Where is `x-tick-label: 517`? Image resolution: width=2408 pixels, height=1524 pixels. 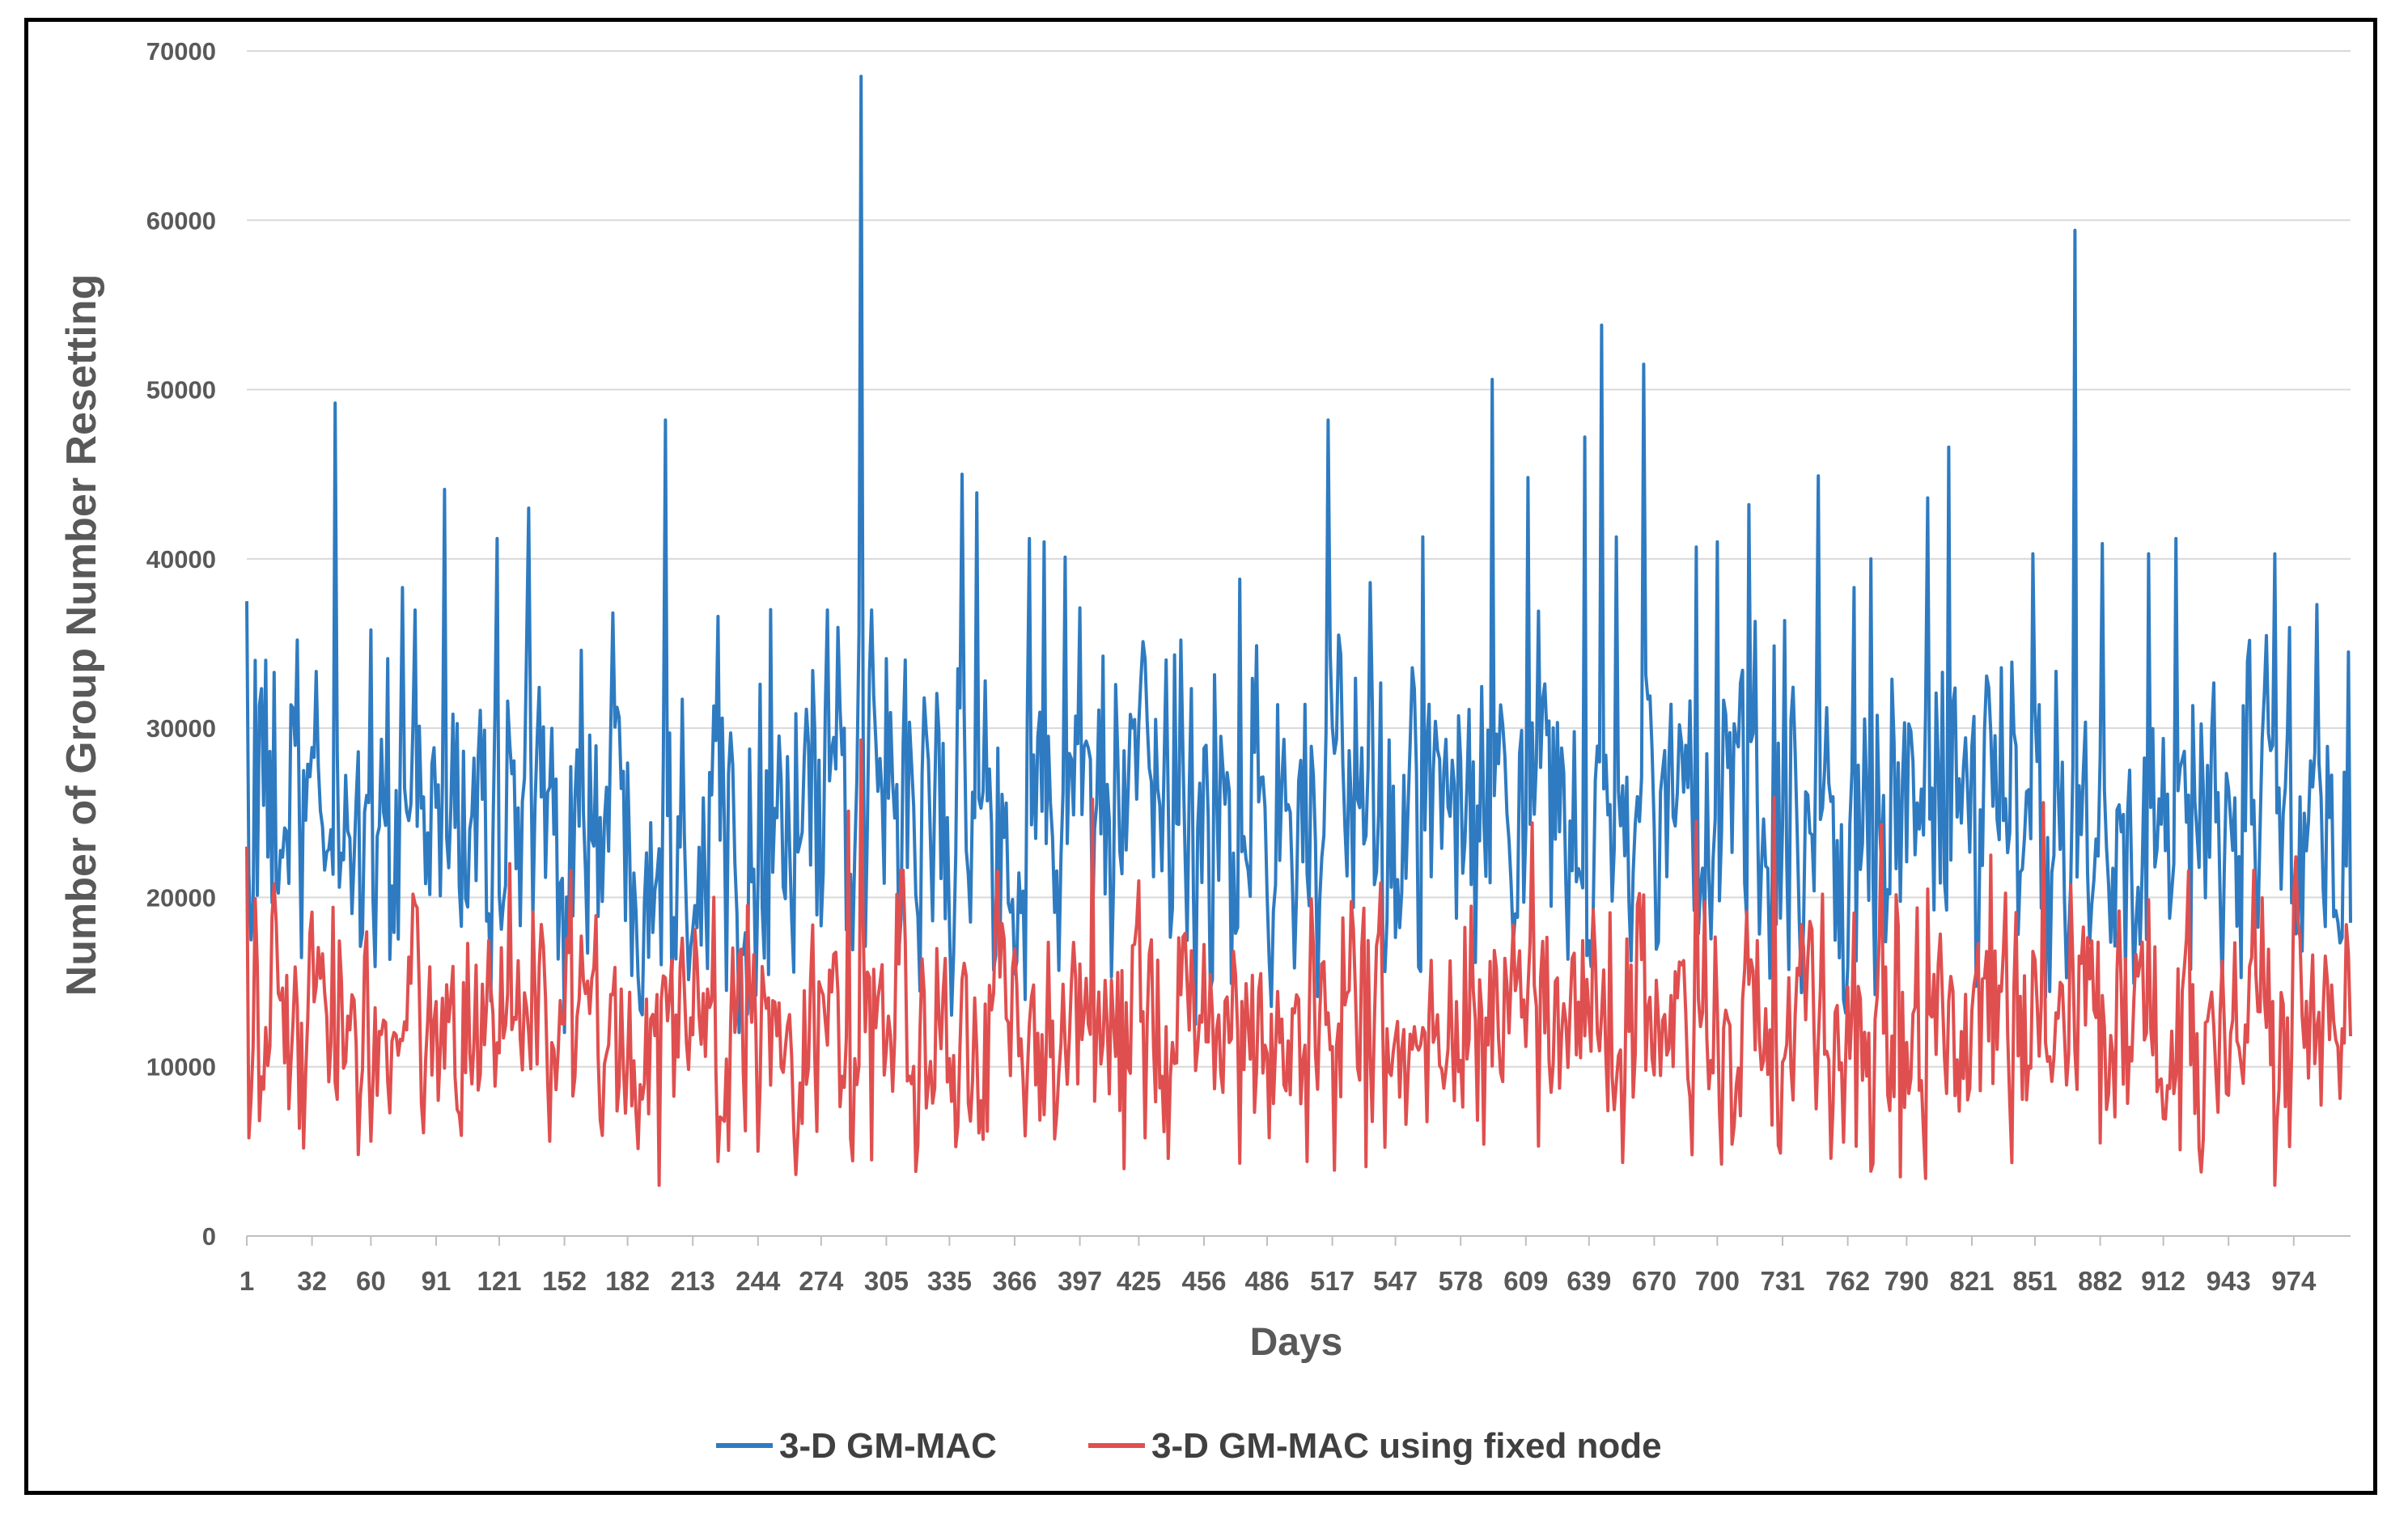 x-tick-label: 517 is located at coordinates (1332, 1281).